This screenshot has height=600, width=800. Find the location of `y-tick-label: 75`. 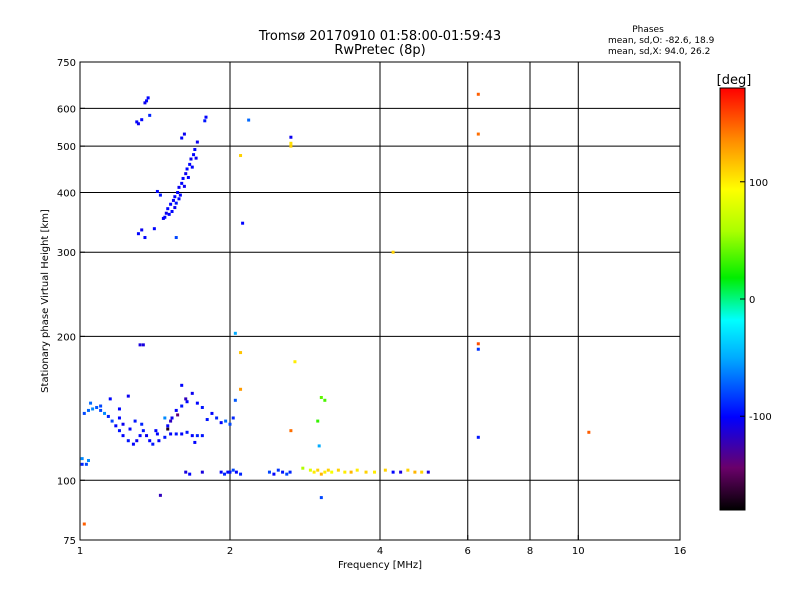

y-tick-label: 75 is located at coordinates (69, 541).